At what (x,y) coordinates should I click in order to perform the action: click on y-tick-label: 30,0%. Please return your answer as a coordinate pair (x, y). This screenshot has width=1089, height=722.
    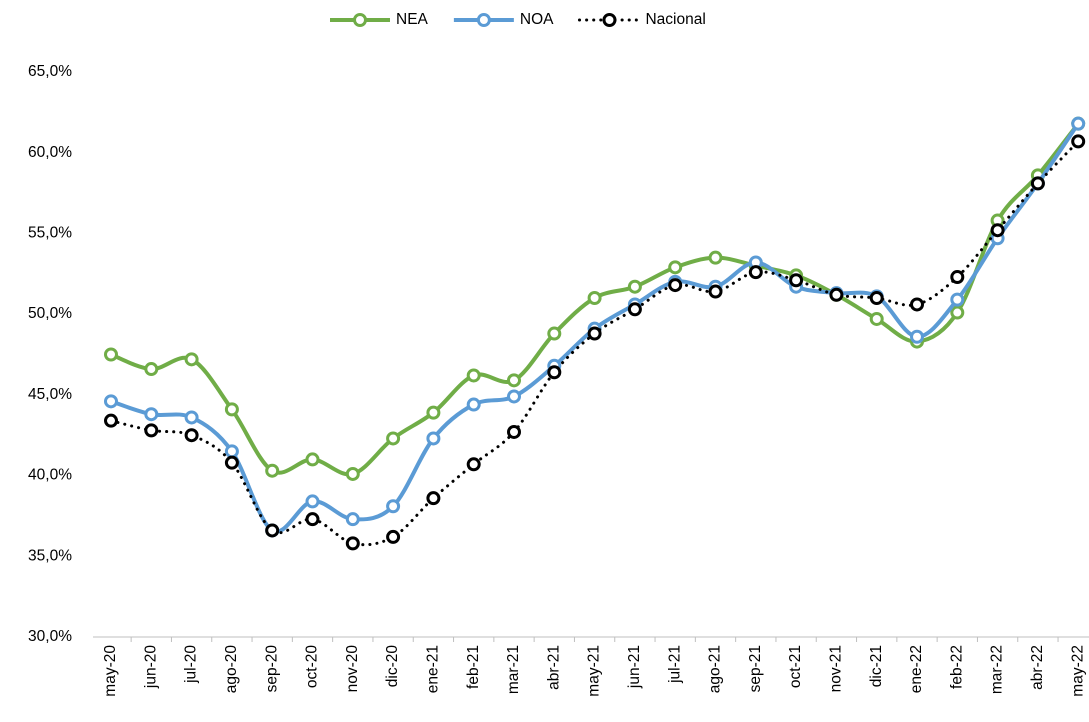
    Looking at the image, I should click on (50, 636).